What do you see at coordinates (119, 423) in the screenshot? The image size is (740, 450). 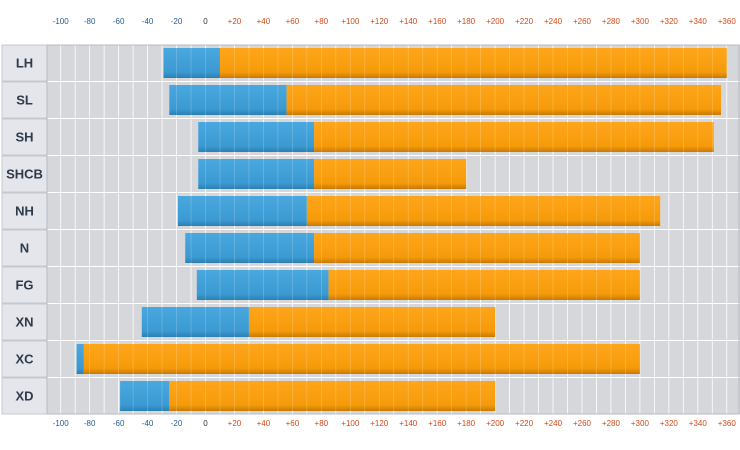 I see `x-tick-label-bottom: -60` at bounding box center [119, 423].